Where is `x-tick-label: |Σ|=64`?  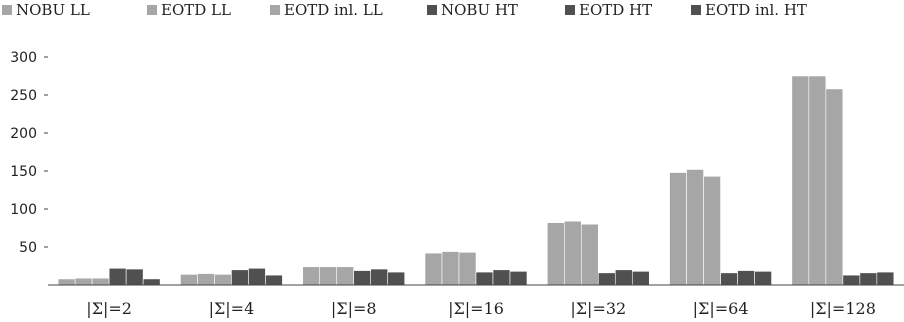 x-tick-label: |Σ|=64 is located at coordinates (721, 308).